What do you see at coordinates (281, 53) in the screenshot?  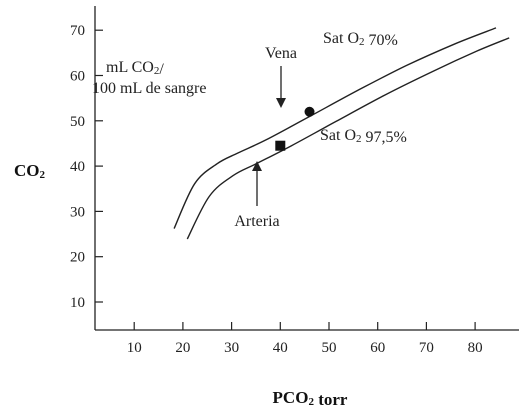 I see `point-label-vena: Vena` at bounding box center [281, 53].